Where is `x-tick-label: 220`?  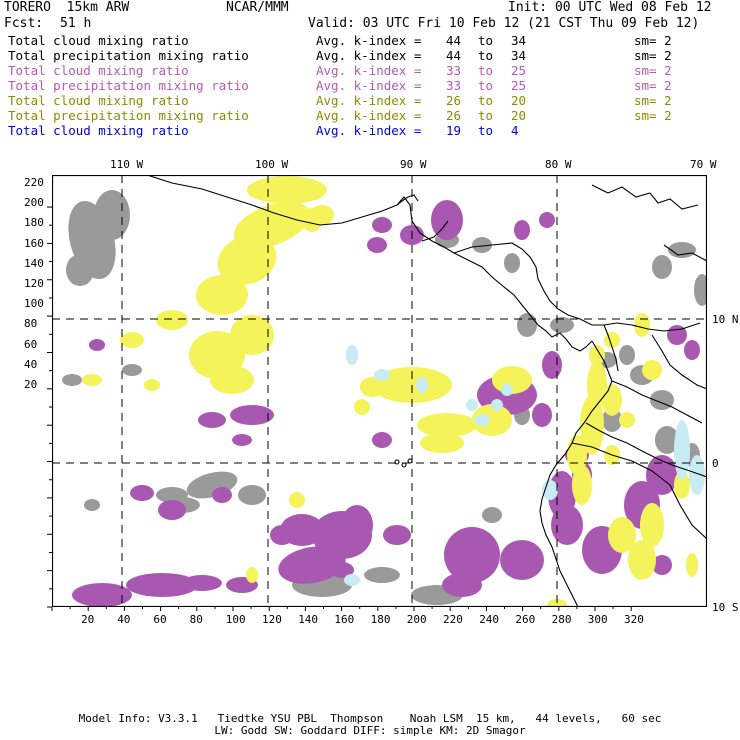
x-tick-label: 220 is located at coordinates (453, 619).